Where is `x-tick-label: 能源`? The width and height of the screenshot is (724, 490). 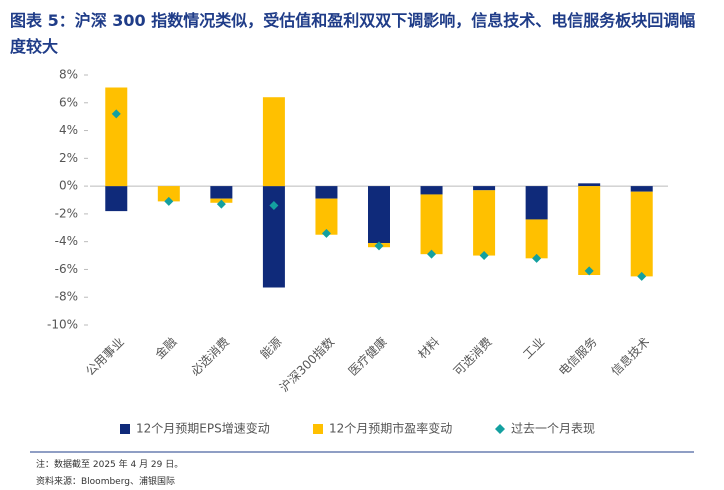 x-tick-label: 能源 is located at coordinates (271, 348).